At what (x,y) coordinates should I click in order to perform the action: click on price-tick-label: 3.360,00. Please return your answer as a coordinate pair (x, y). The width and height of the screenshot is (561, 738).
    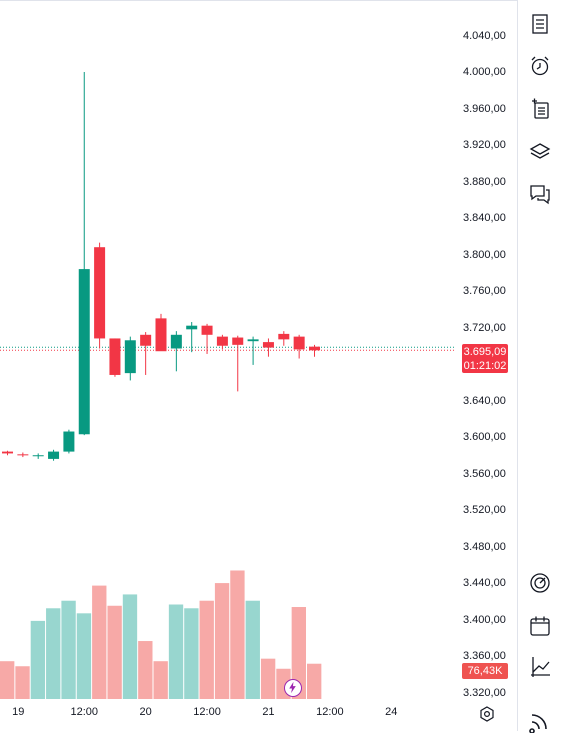
    Looking at the image, I should click on (484, 656).